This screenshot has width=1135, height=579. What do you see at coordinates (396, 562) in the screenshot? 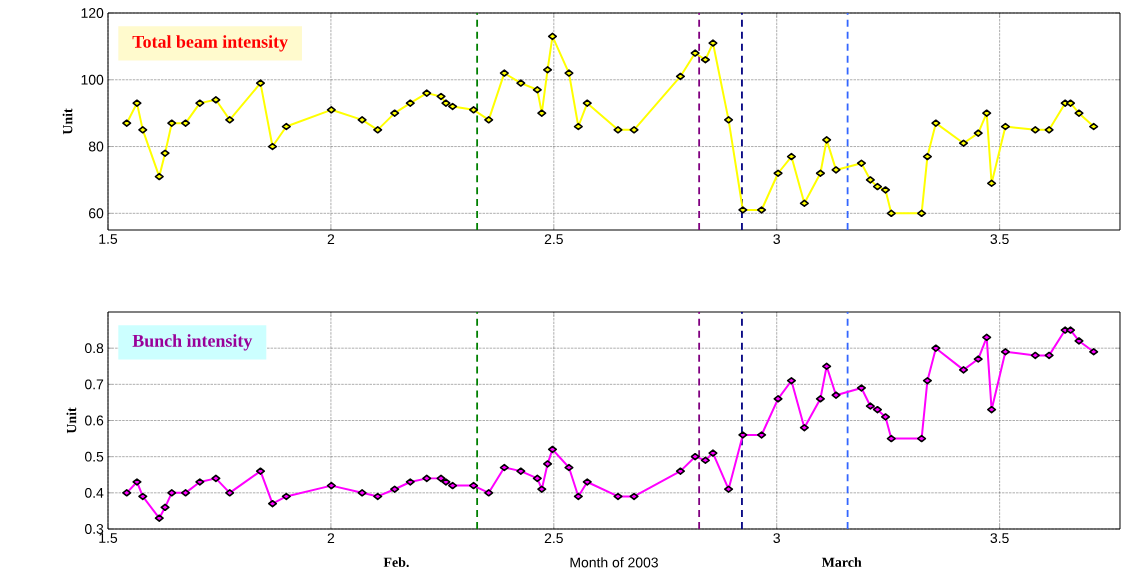
I see `text: Feb.` at bounding box center [396, 562].